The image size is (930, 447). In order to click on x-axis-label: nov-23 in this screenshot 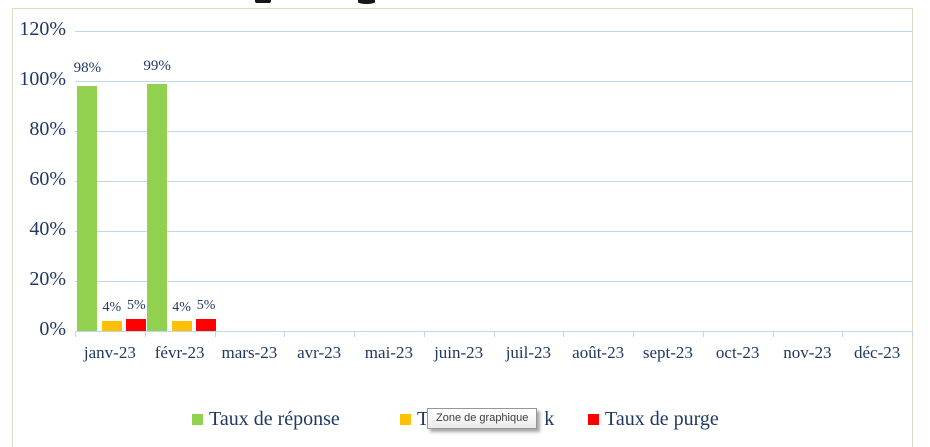, I will do `click(807, 352)`.